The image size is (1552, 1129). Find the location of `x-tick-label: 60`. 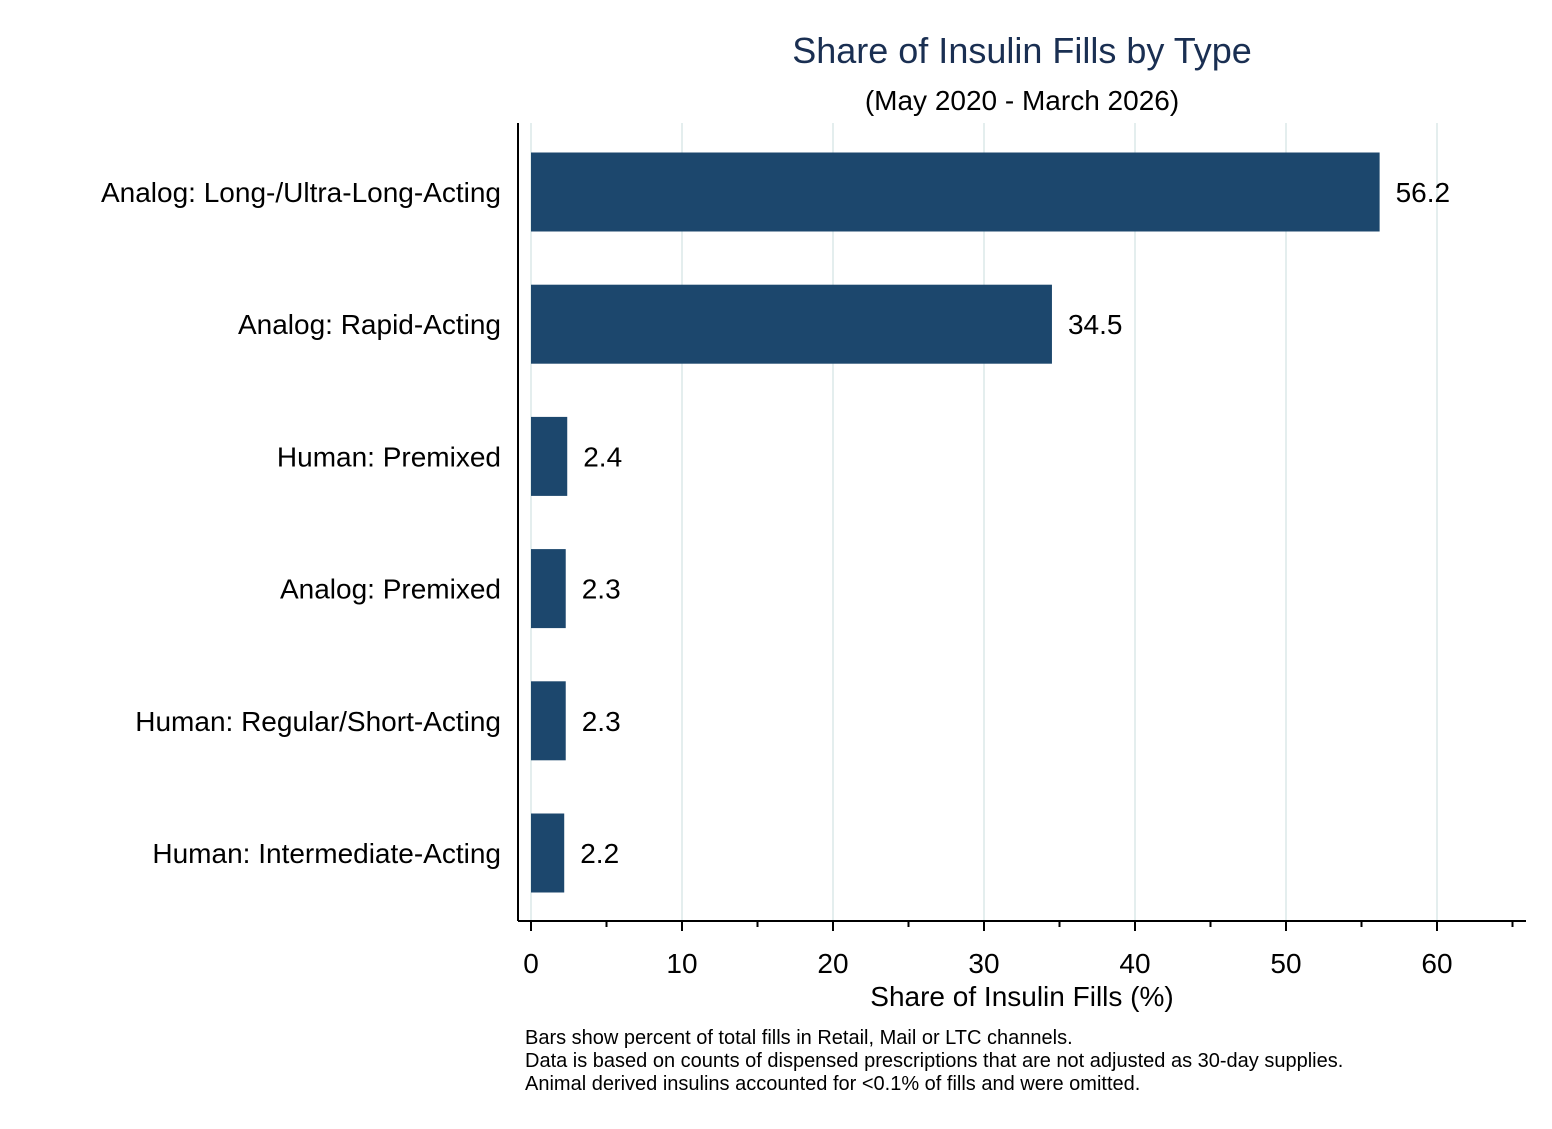

x-tick-label: 60 is located at coordinates (1436, 963).